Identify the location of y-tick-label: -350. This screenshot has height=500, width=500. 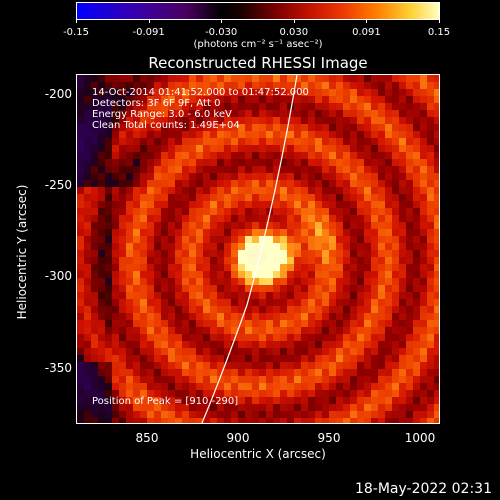
(58, 368).